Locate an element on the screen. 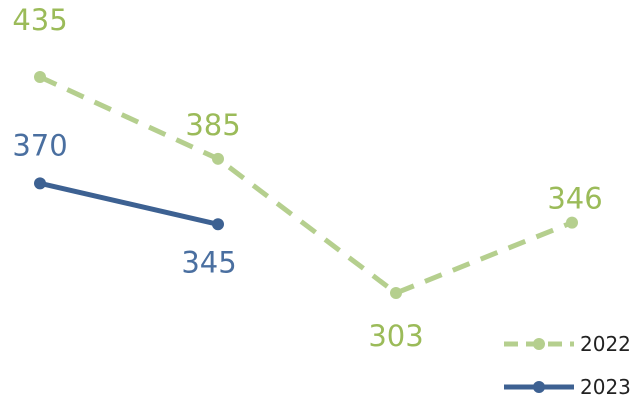 The width and height of the screenshot is (638, 406). legend-item-2023: 2023 is located at coordinates (567, 387).